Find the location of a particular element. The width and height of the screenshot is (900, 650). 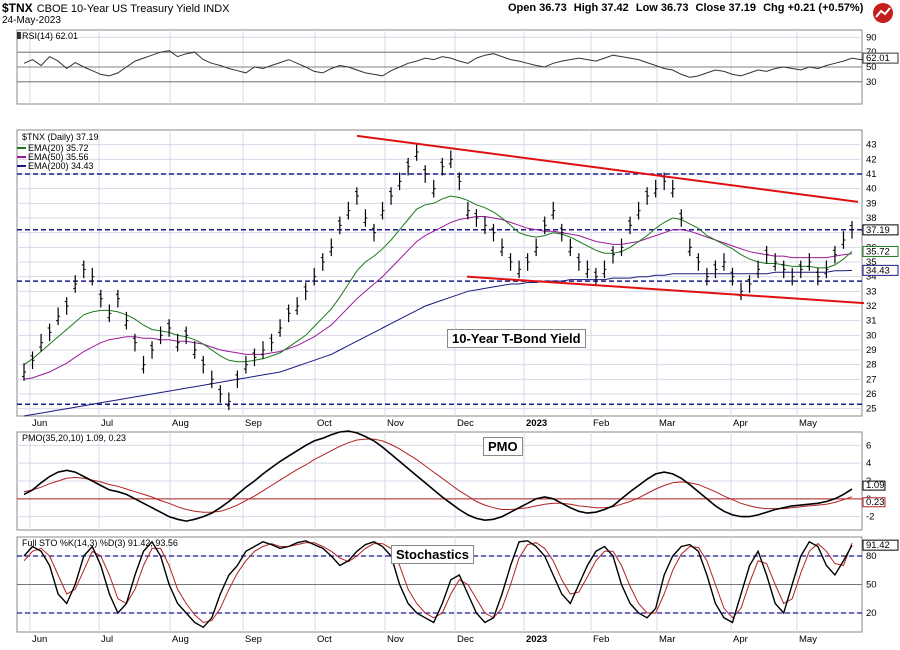

sto-annotation: Stochastics is located at coordinates (432, 554).